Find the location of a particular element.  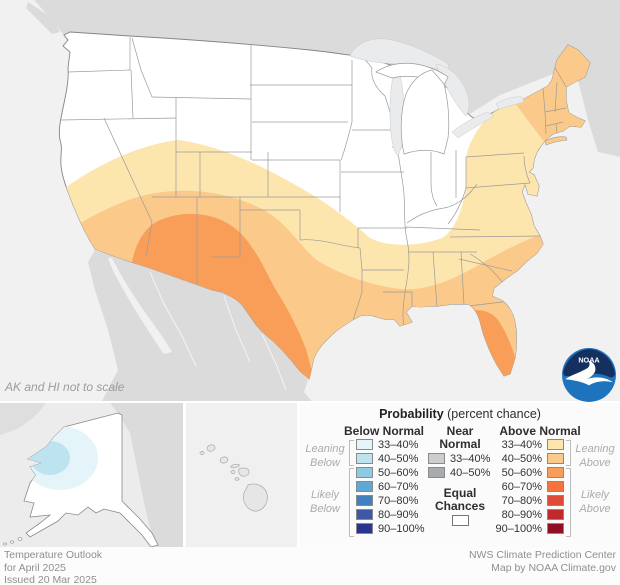

hawaiian-islands is located at coordinates (233, 478).